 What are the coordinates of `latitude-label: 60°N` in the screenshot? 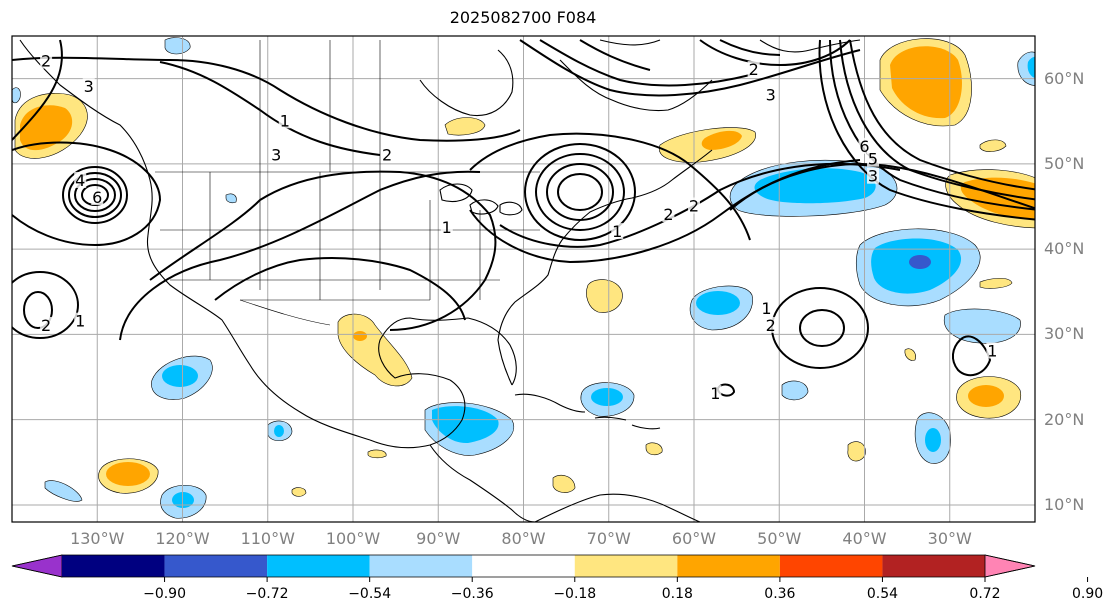 It's located at (1064, 78).